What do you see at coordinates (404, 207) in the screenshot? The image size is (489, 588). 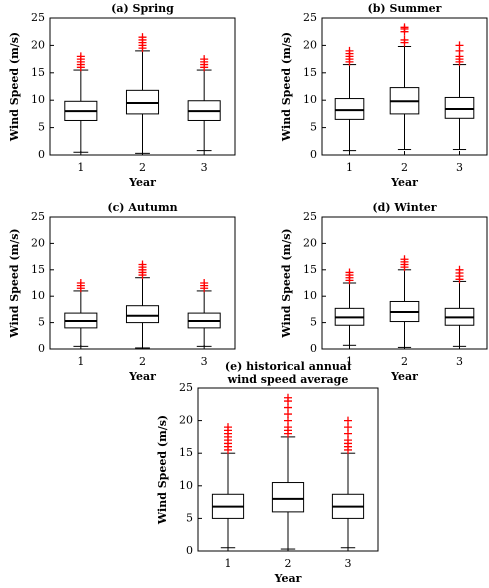 I see `chart-title: (d) Winter` at bounding box center [404, 207].